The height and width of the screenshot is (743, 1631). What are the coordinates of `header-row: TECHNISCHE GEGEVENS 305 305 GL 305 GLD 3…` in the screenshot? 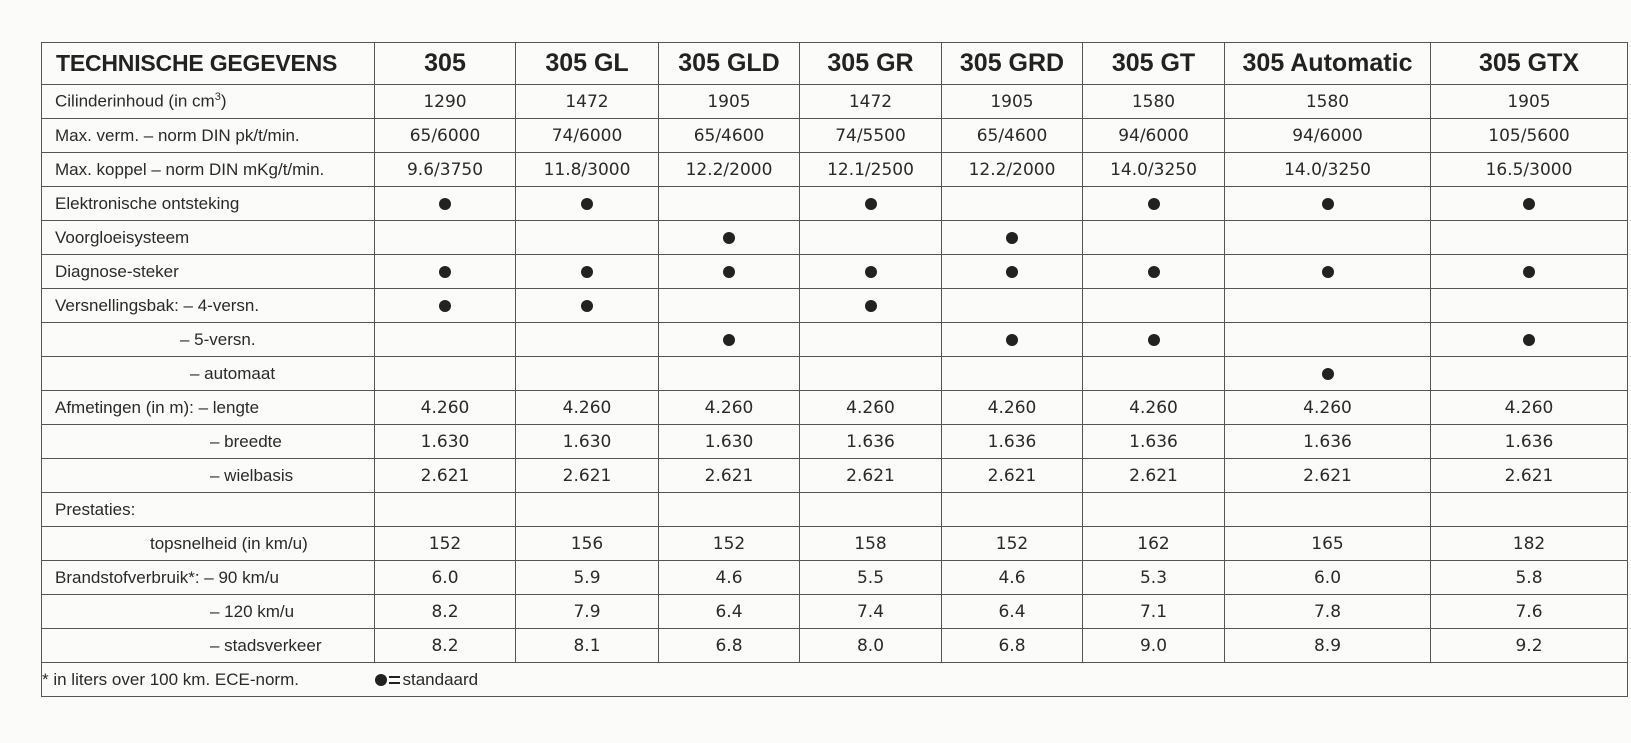 It's located at (834, 63).